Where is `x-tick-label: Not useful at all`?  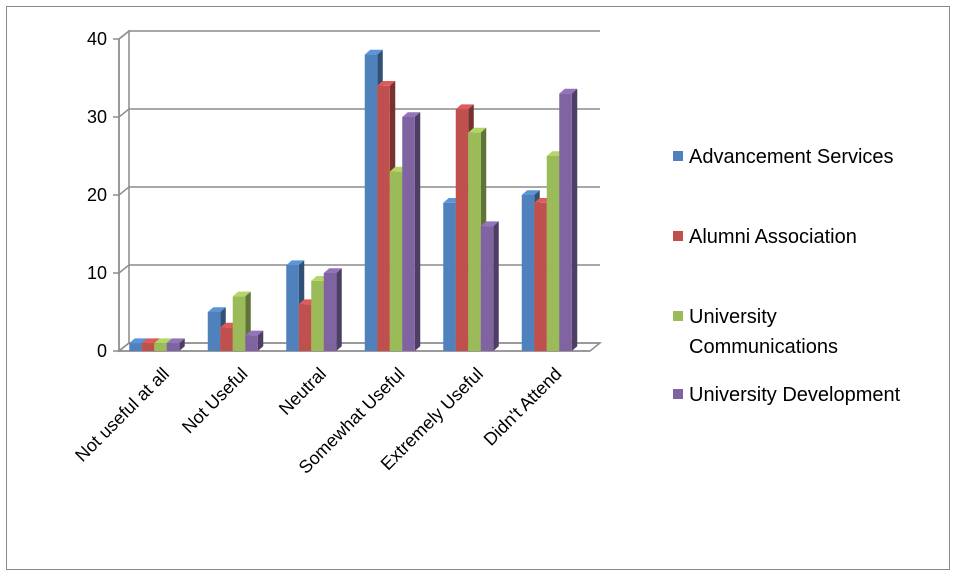
x-tick-label: Not useful at all is located at coordinates (122, 415).